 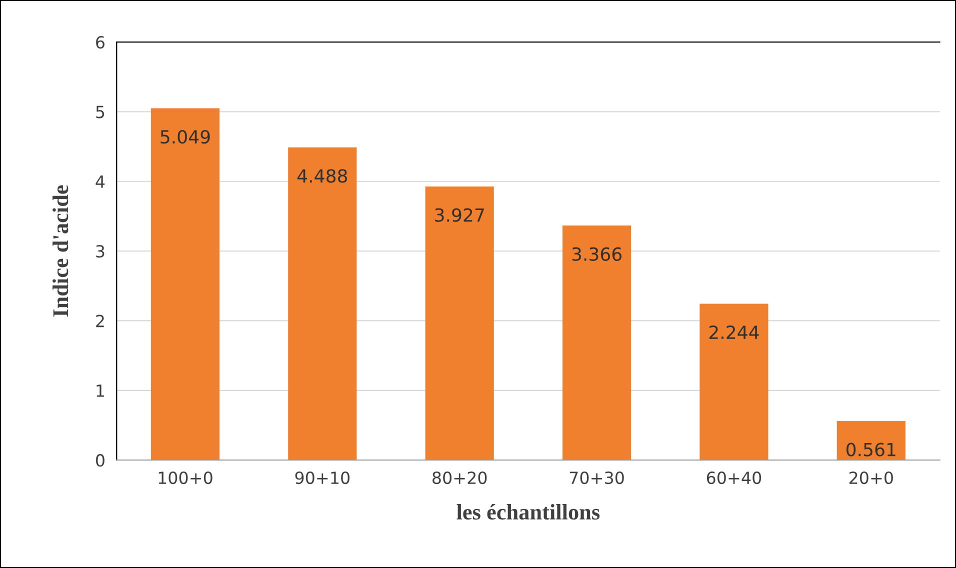 I want to click on y-tick-label: 4, so click(x=100, y=182).